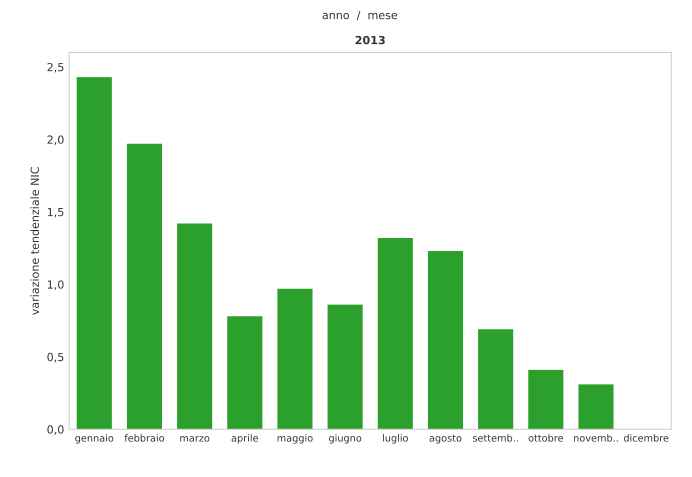 The image size is (692, 477). I want to click on x-tick-label: gennaio, so click(94, 439).